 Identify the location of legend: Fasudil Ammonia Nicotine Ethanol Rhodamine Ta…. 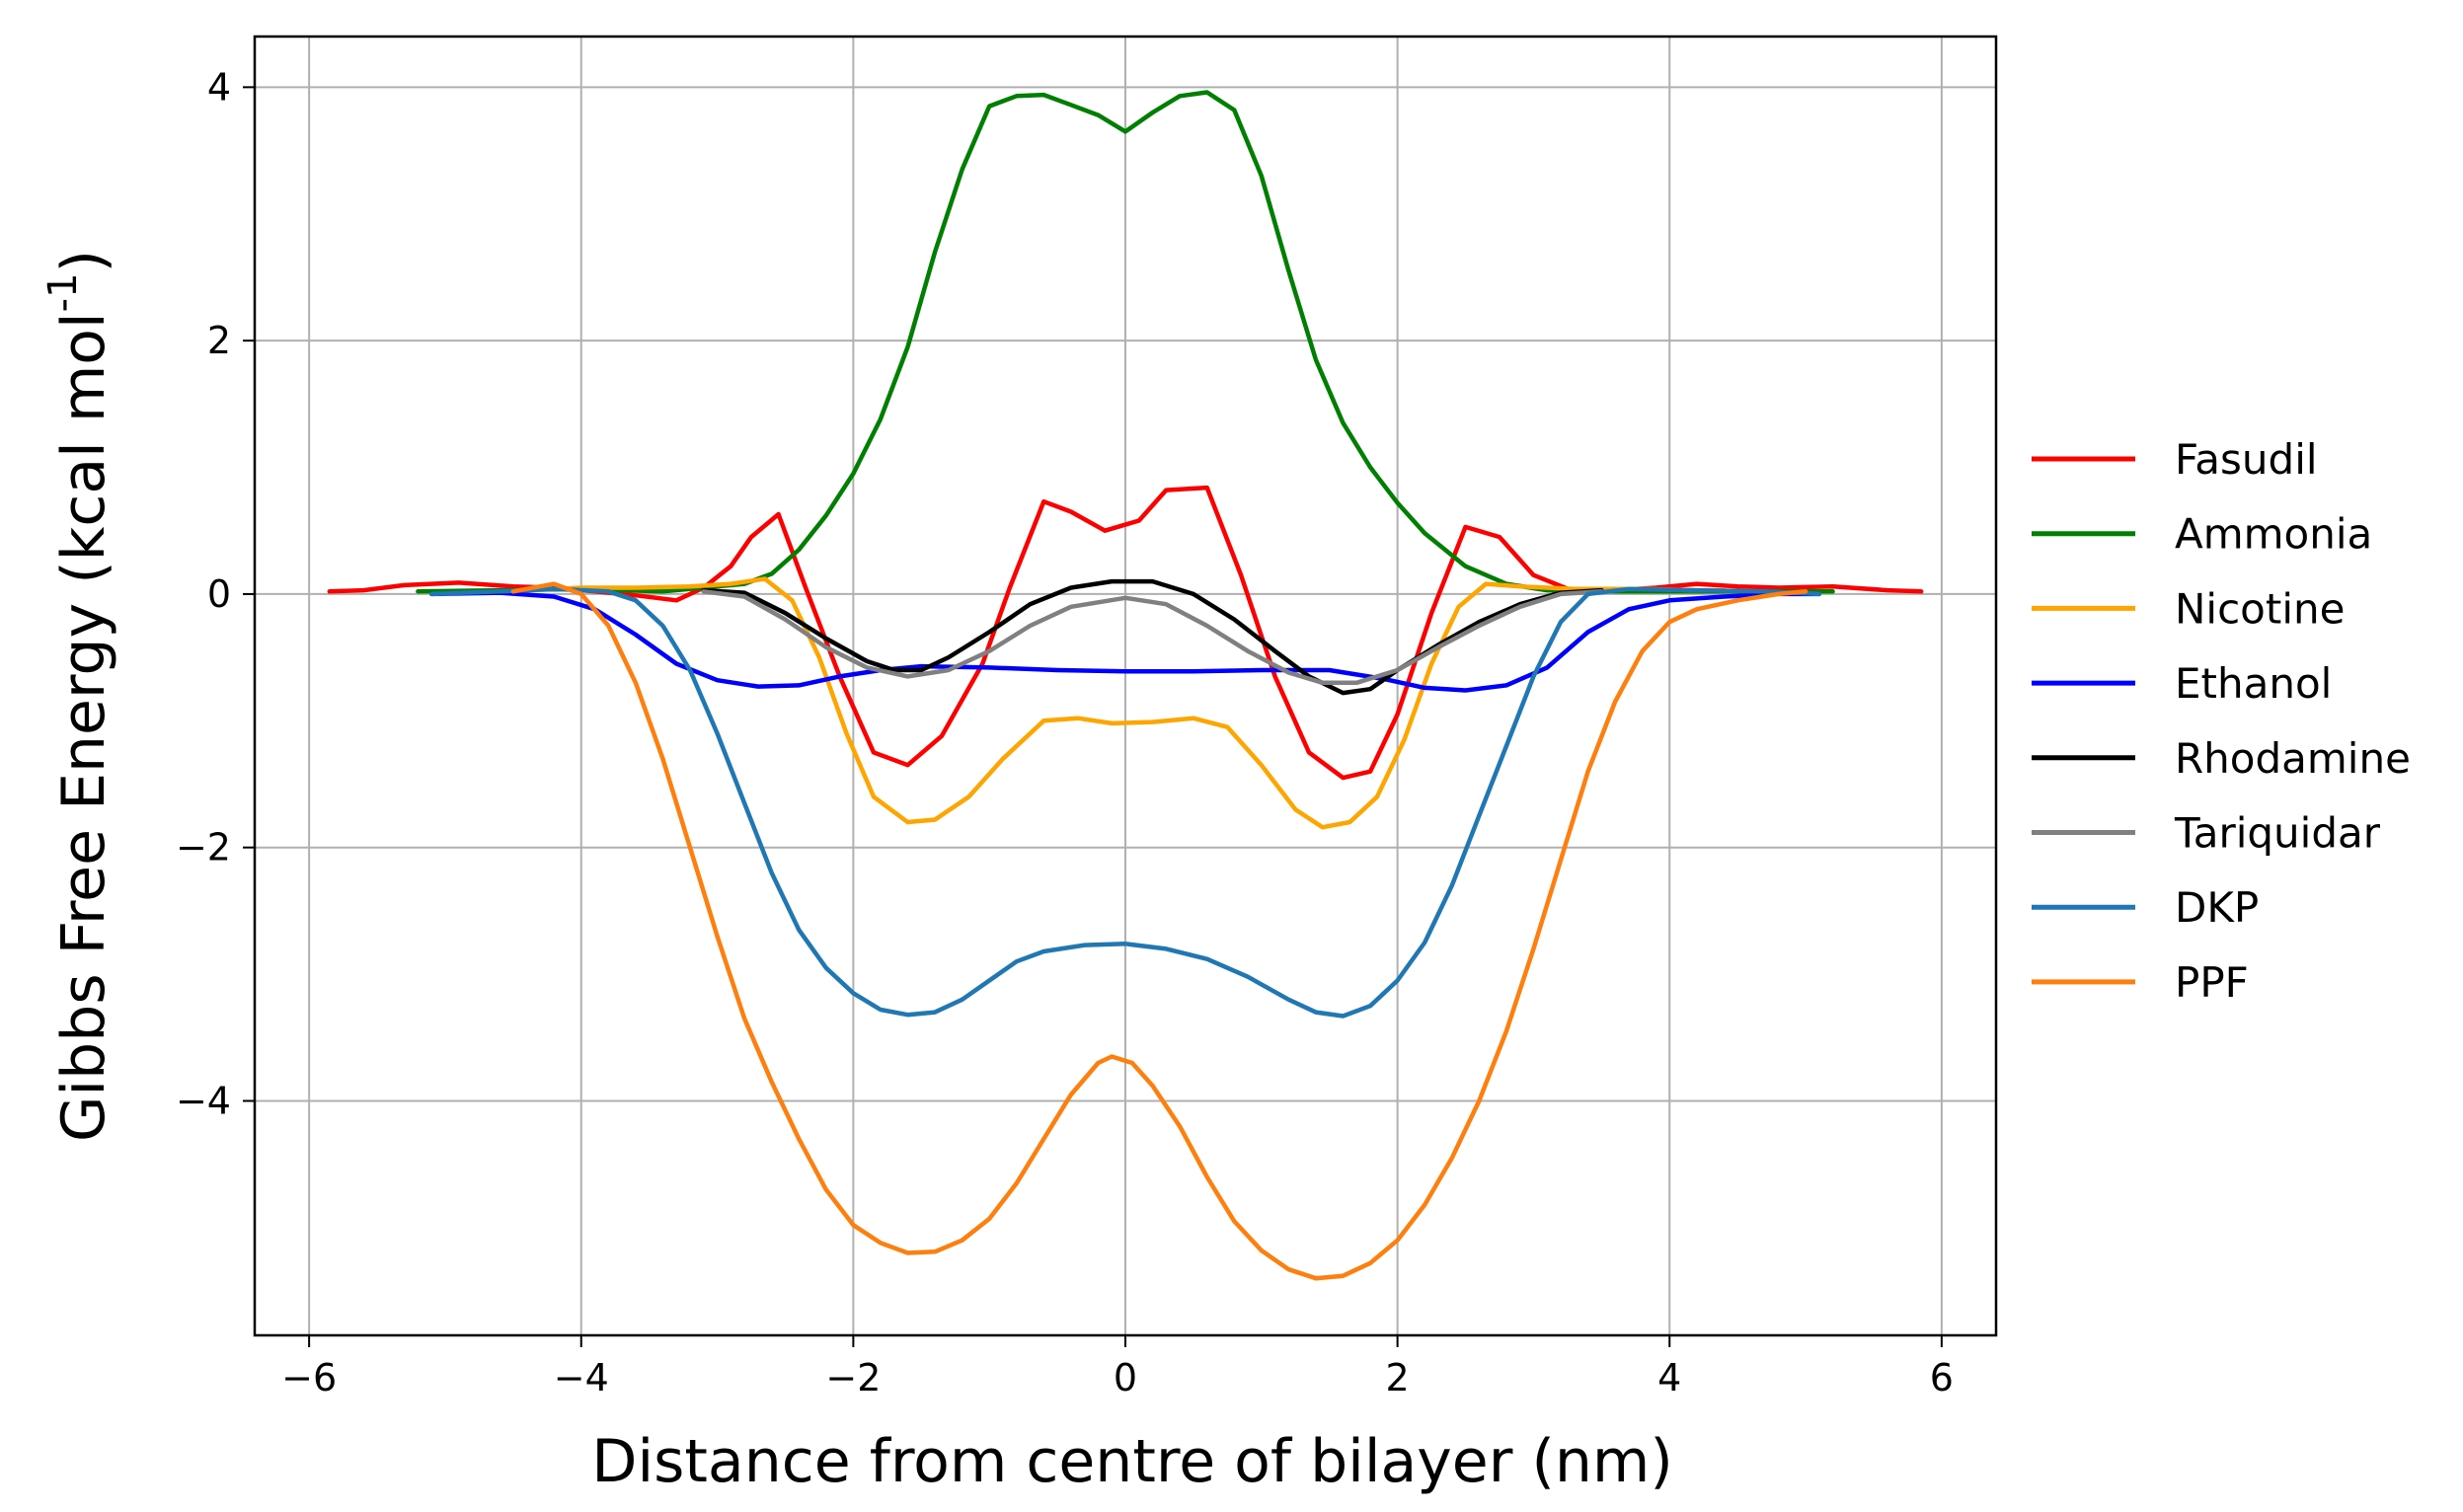
(2221, 721).